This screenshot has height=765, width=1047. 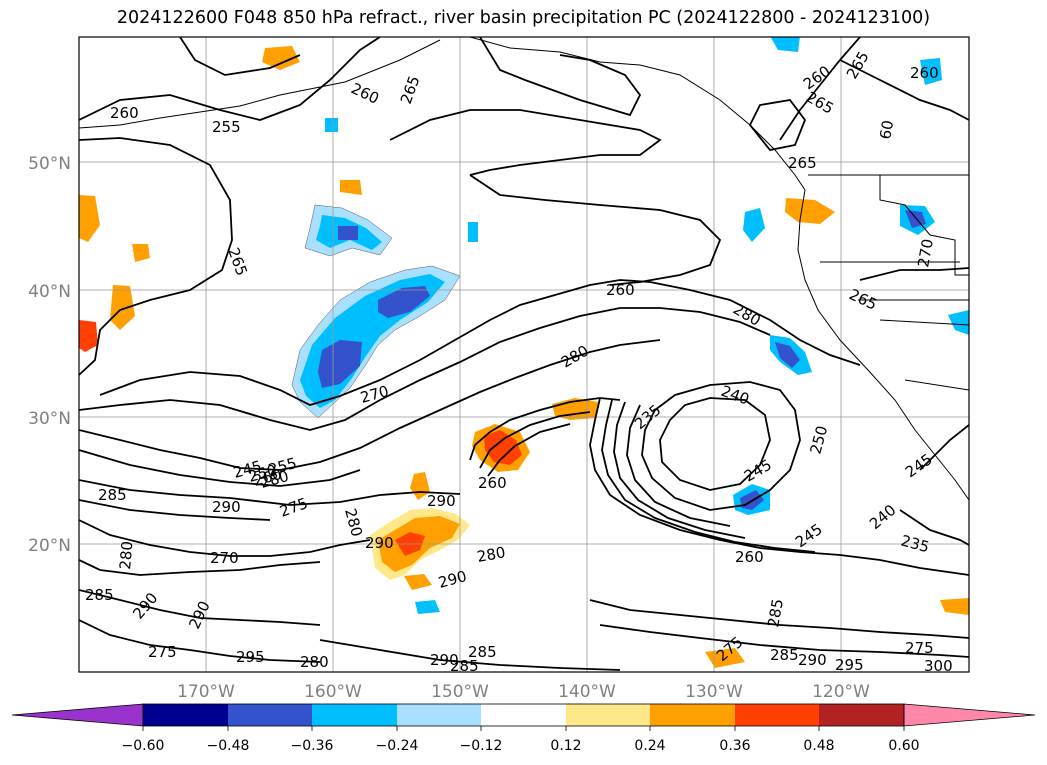 I want to click on lon-label: 140°W, so click(x=587, y=692).